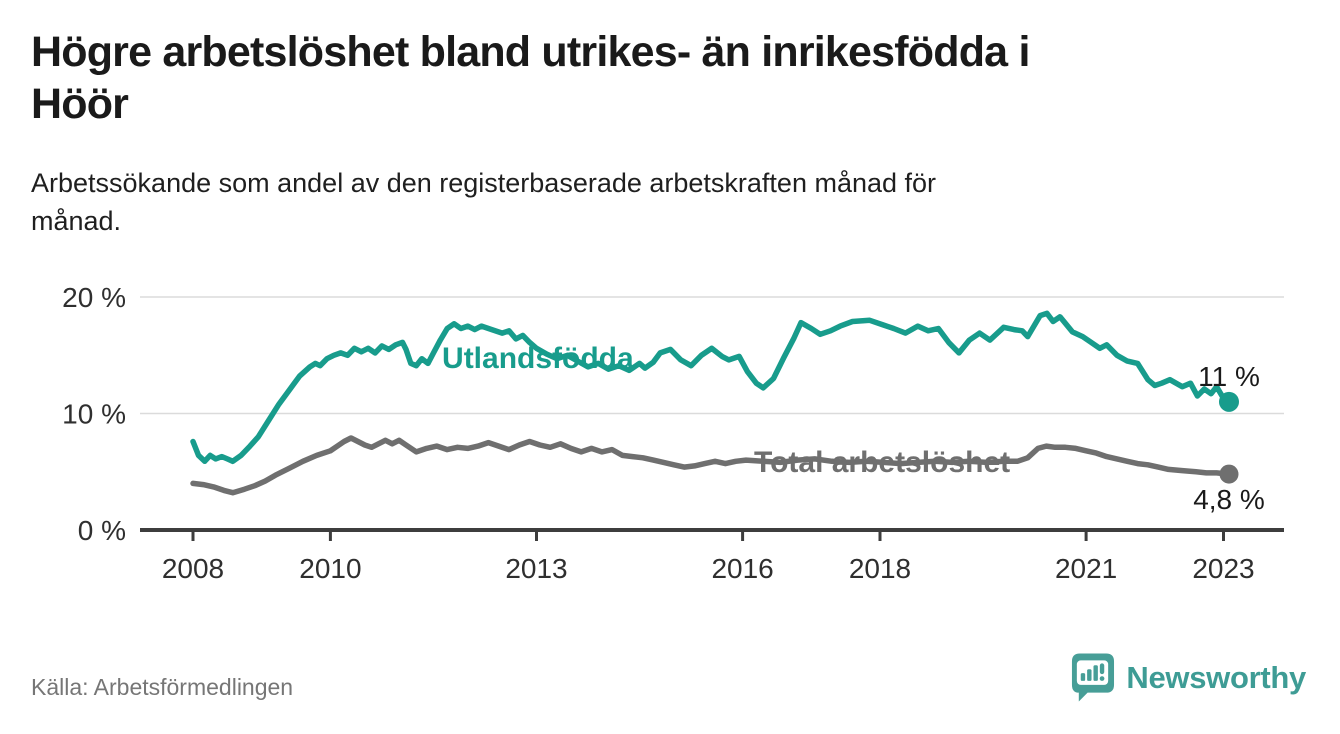  Describe the element at coordinates (94, 414) in the screenshot. I see `y-tick-label-10: 10 %` at that location.